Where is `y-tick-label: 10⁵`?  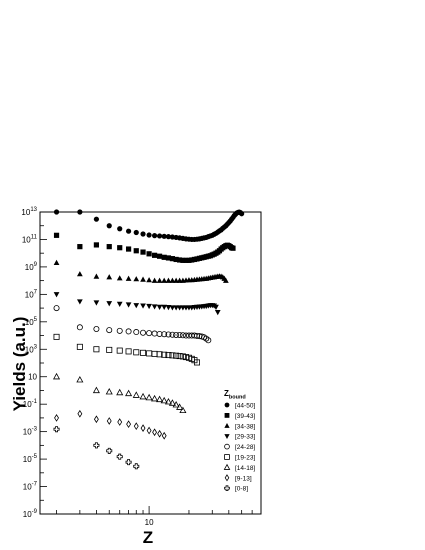
y-tick-label: 10⁵ is located at coordinates (31, 322).